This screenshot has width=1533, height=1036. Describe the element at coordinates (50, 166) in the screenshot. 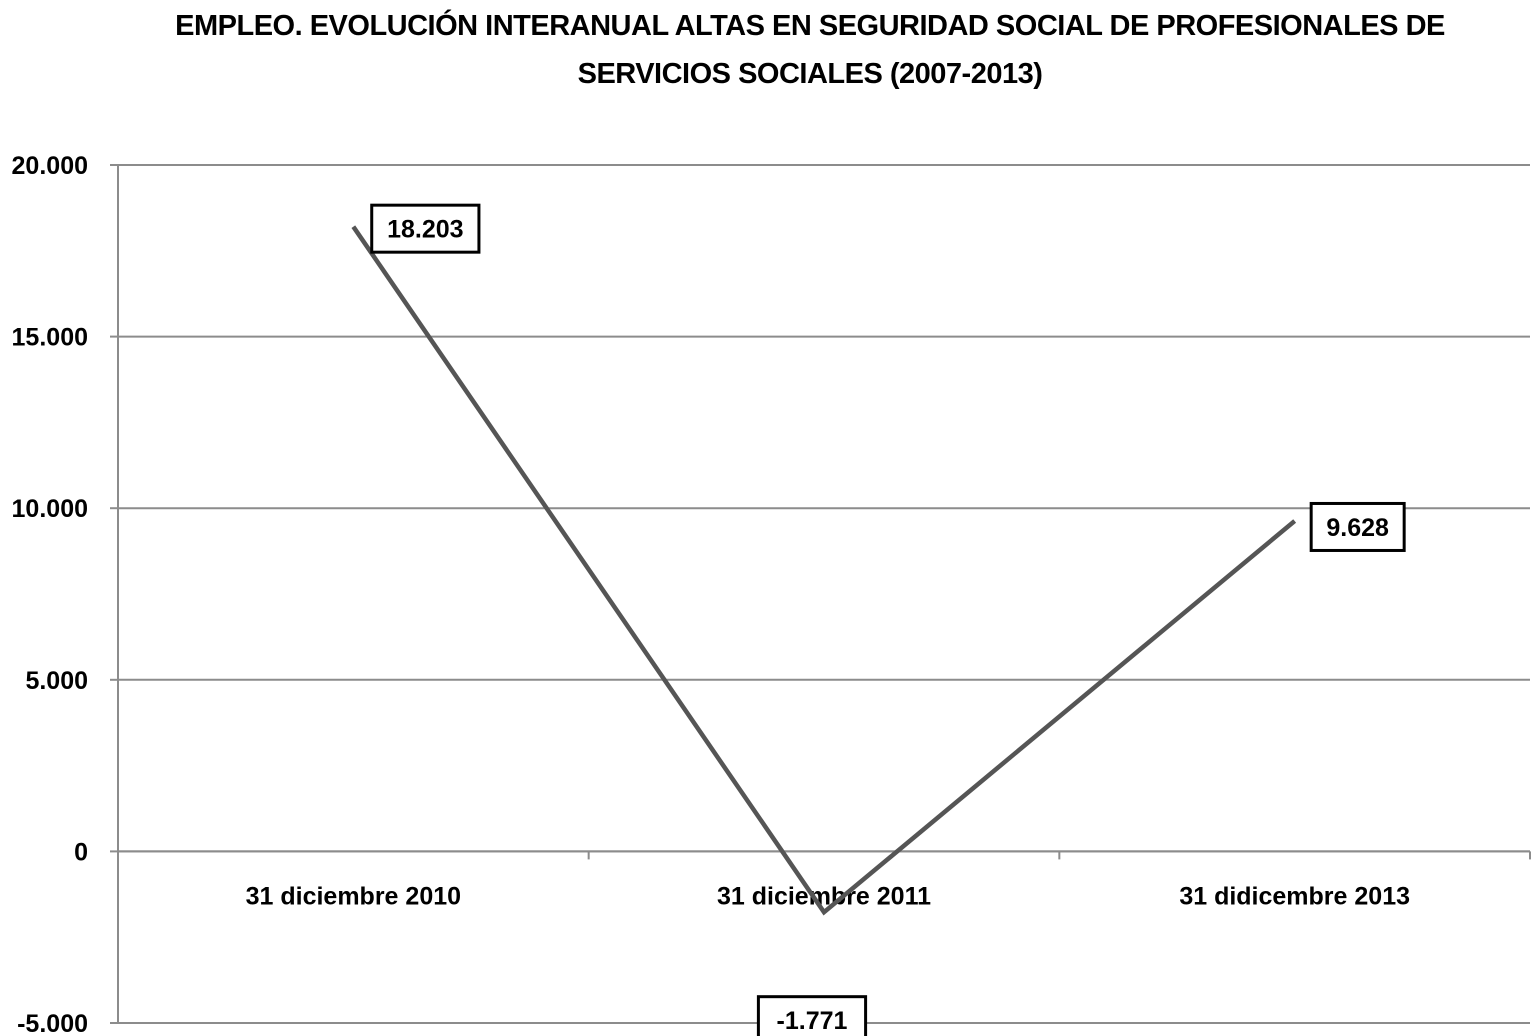

I see `y-tick-label: 20.000` at that location.